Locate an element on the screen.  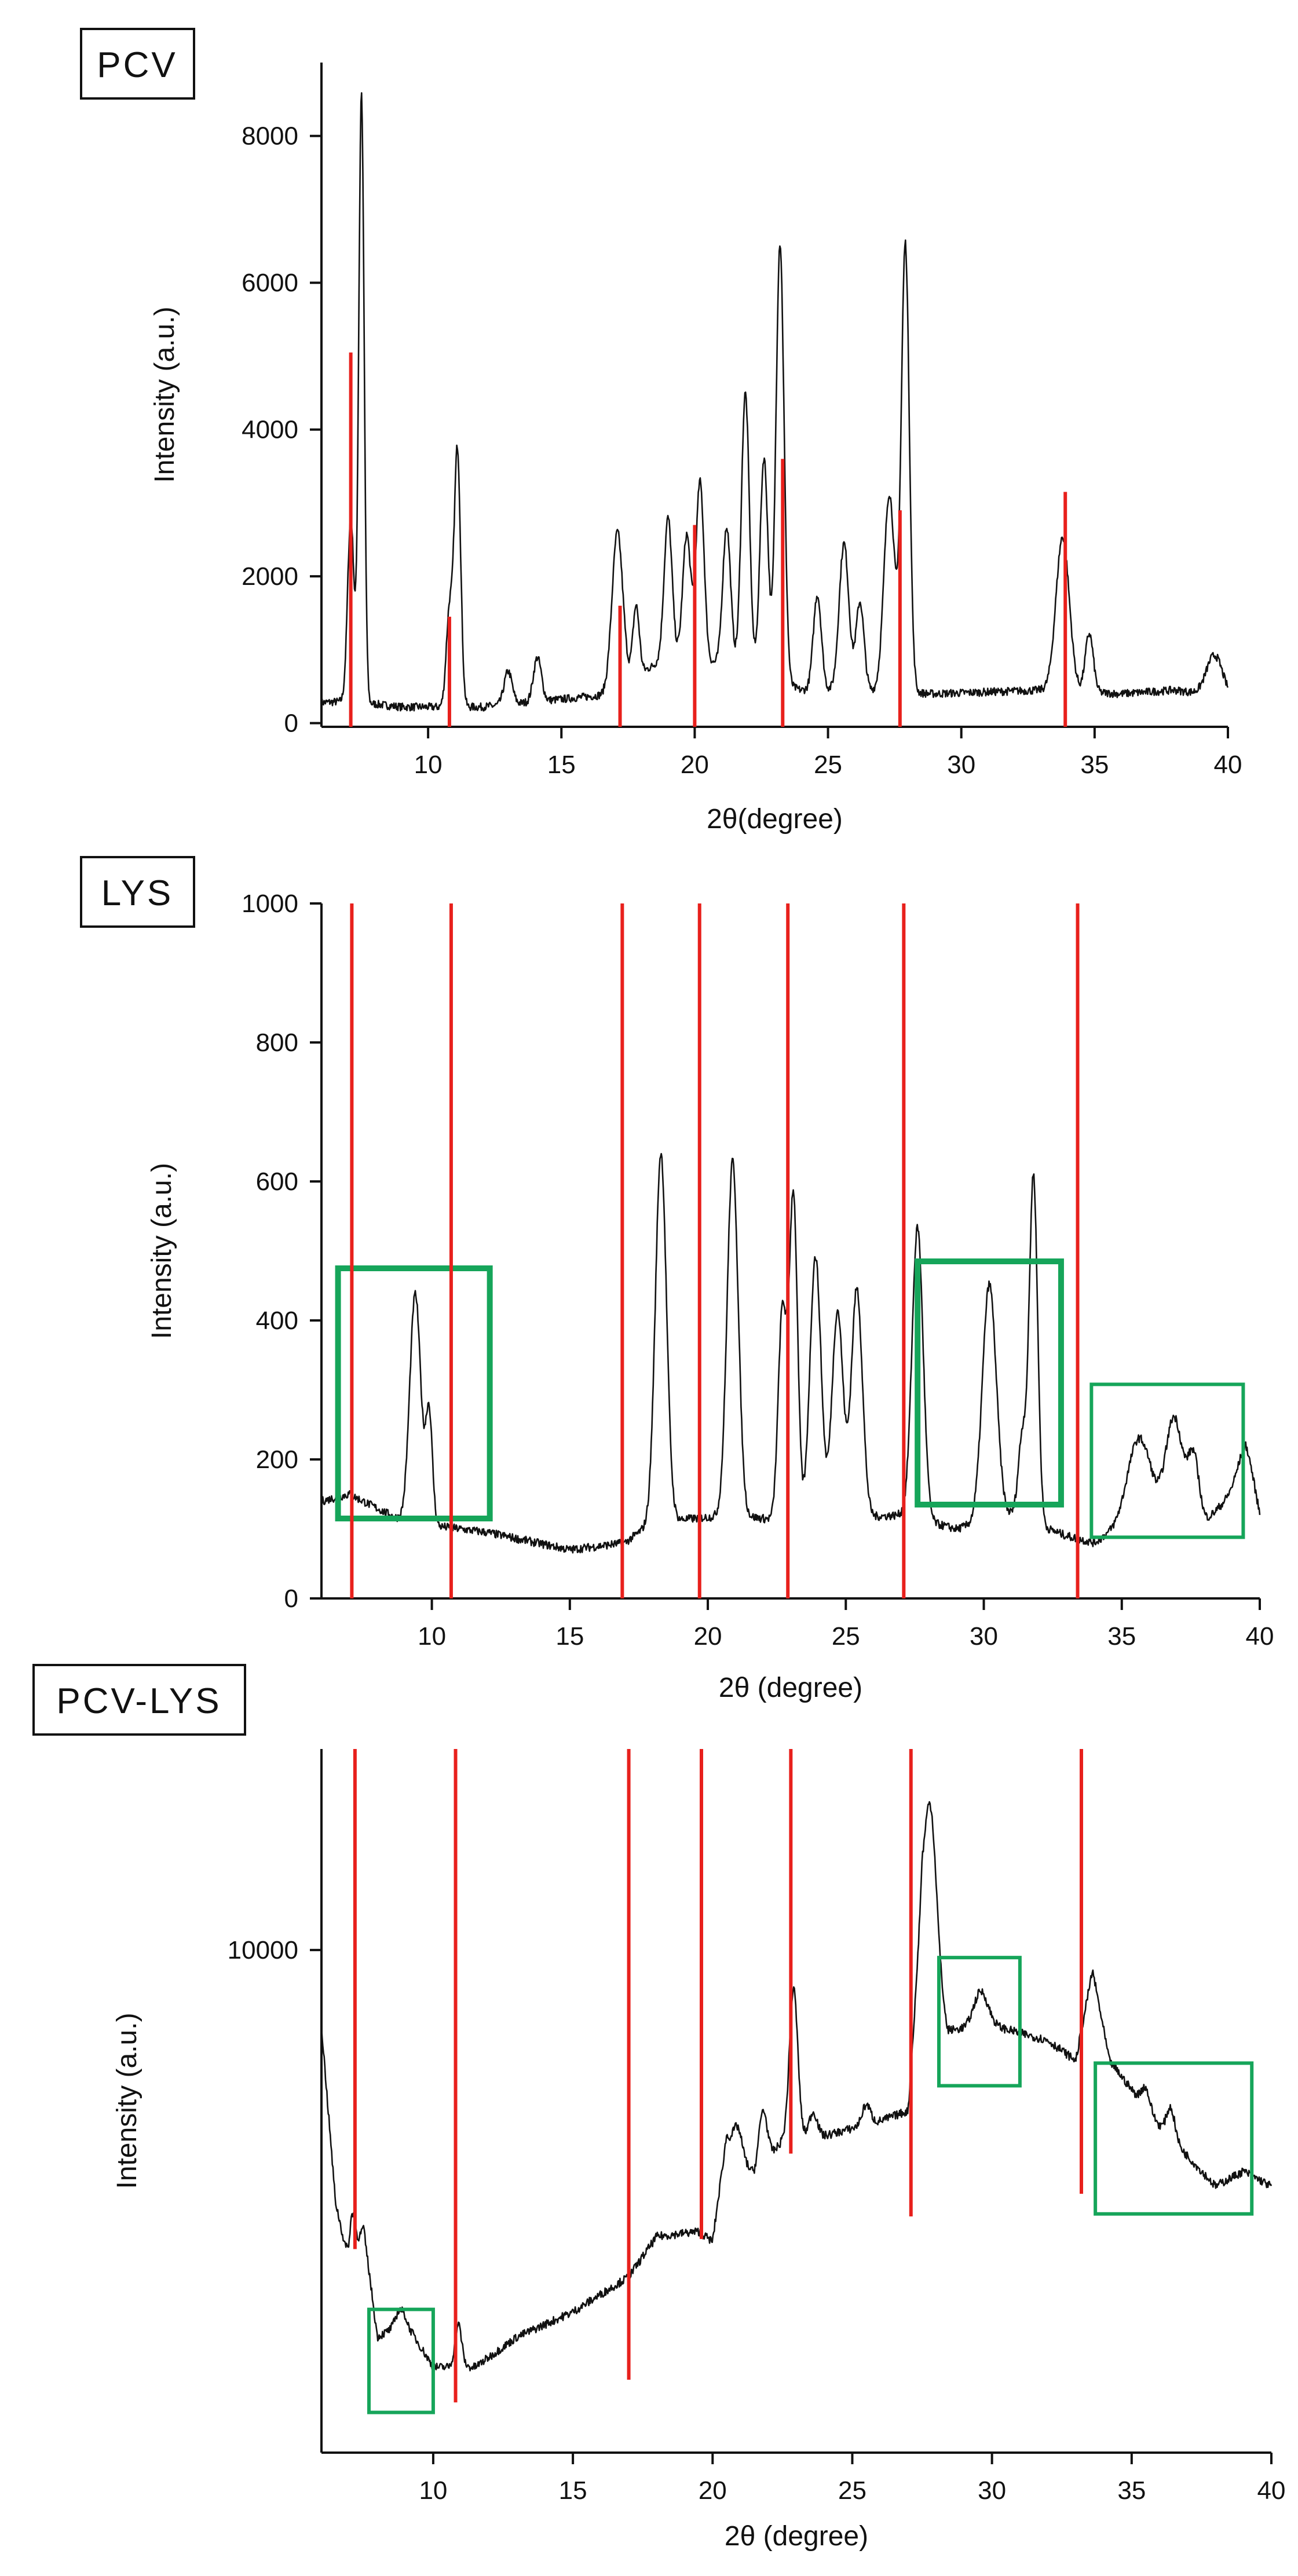
ytick-label: 2000 is located at coordinates (270, 576).